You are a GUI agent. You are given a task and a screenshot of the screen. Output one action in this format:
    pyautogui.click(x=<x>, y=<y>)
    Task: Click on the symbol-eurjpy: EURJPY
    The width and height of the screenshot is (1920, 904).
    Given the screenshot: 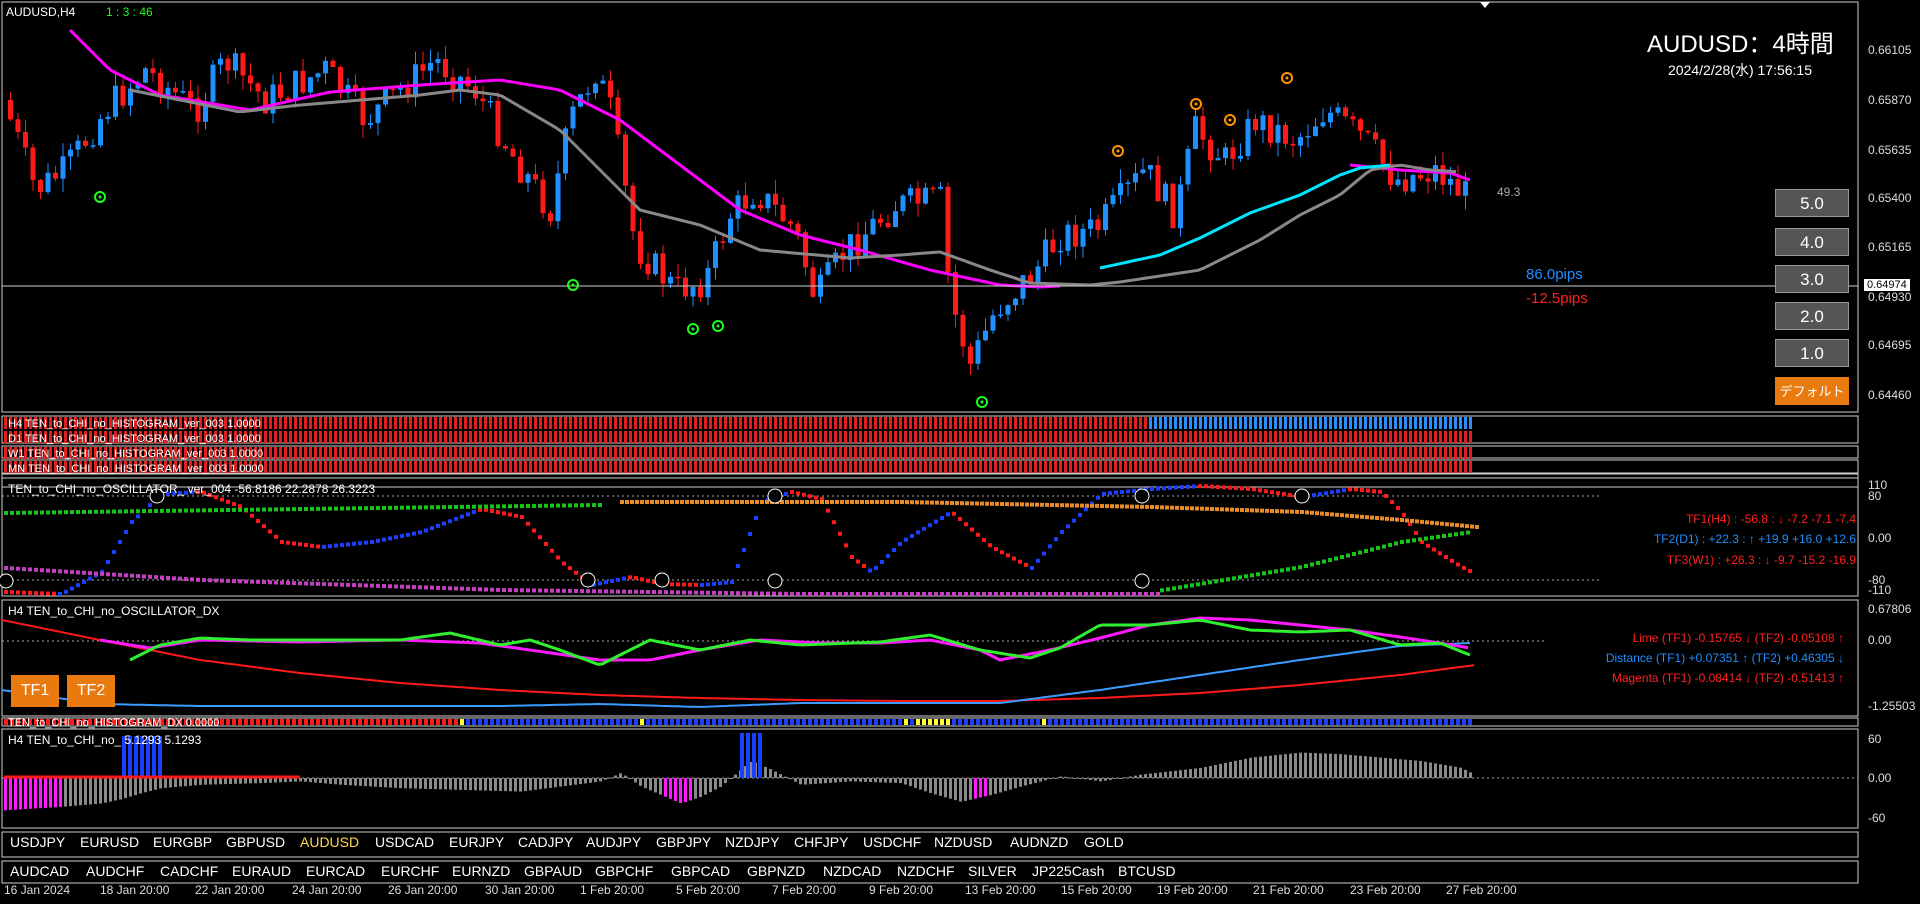 What is the action you would take?
    pyautogui.click(x=477, y=842)
    